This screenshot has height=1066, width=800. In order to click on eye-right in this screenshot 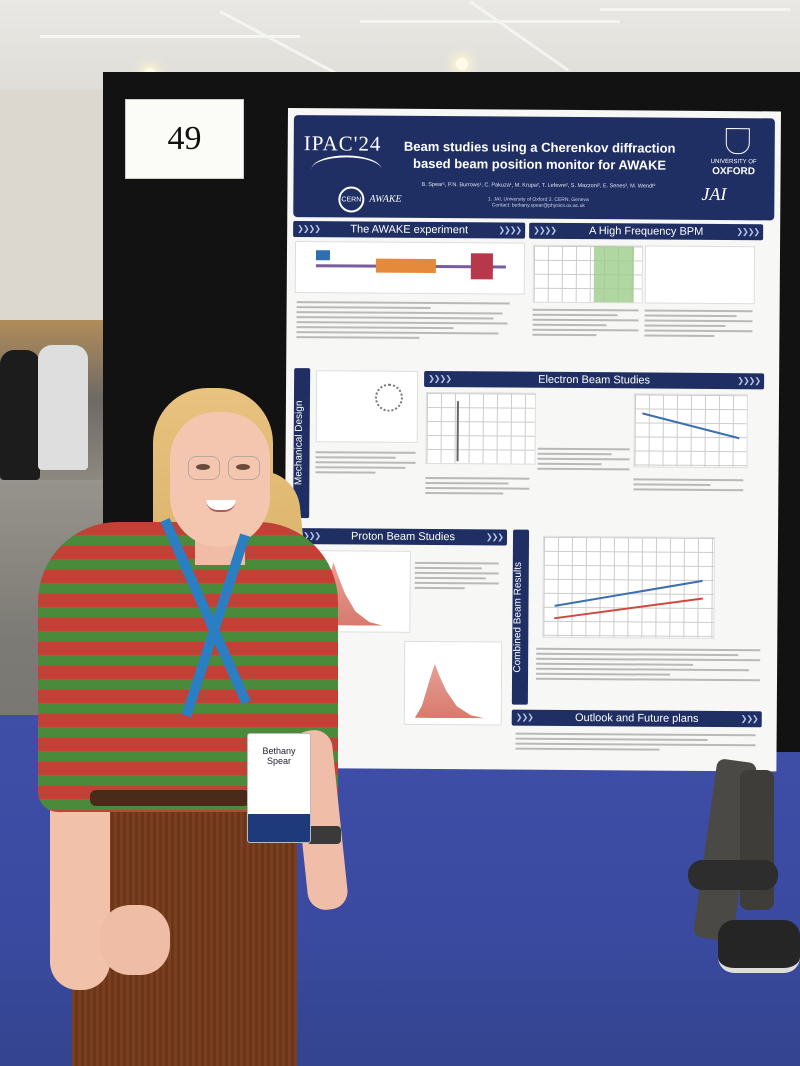, I will do `click(243, 467)`.